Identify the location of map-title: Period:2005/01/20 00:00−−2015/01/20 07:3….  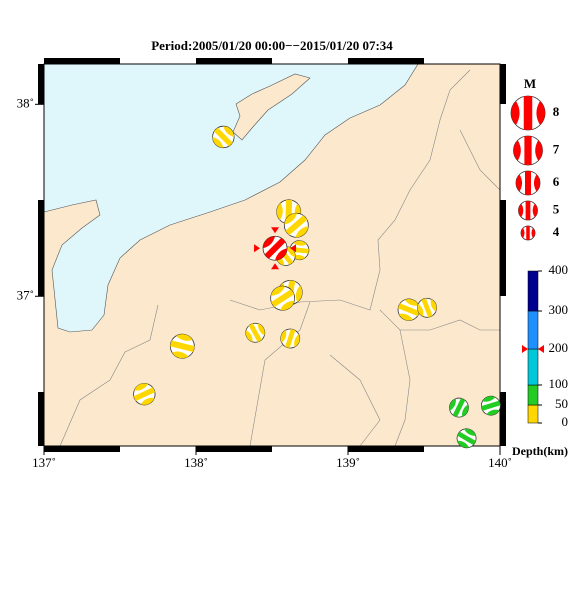
(272, 45).